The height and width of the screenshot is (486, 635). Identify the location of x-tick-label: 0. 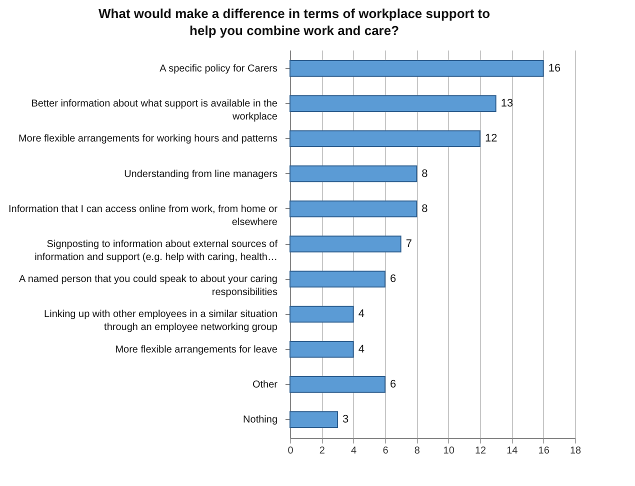
(291, 451).